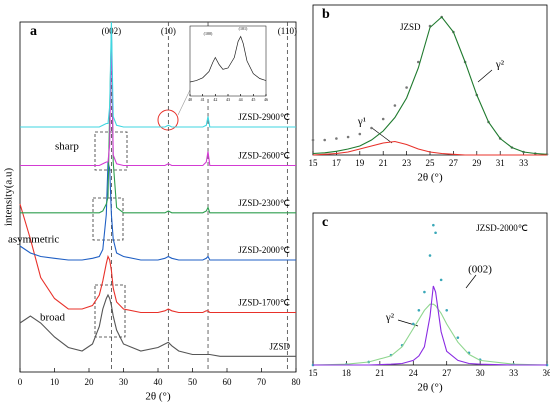 Image resolution: width=550 pixels, height=412 pixels. What do you see at coordinates (325, 222) in the screenshot?
I see `panel-letter: c` at bounding box center [325, 222].